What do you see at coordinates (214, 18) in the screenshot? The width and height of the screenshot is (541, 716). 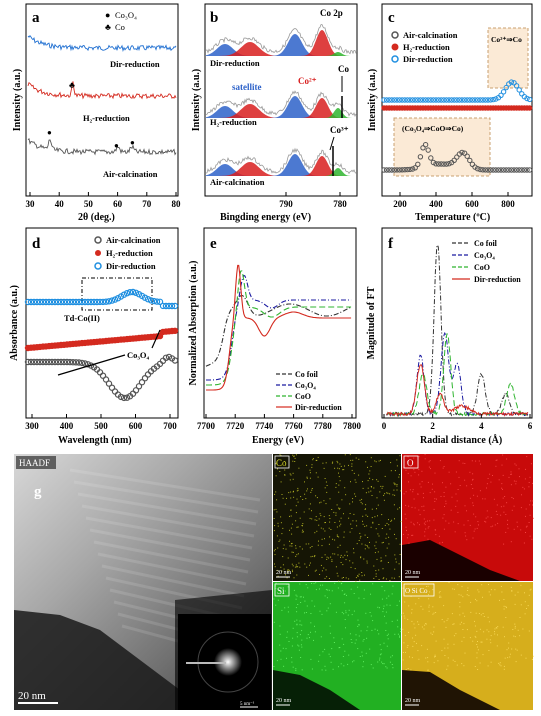 I see `panel-b-letter: b` at bounding box center [214, 18].